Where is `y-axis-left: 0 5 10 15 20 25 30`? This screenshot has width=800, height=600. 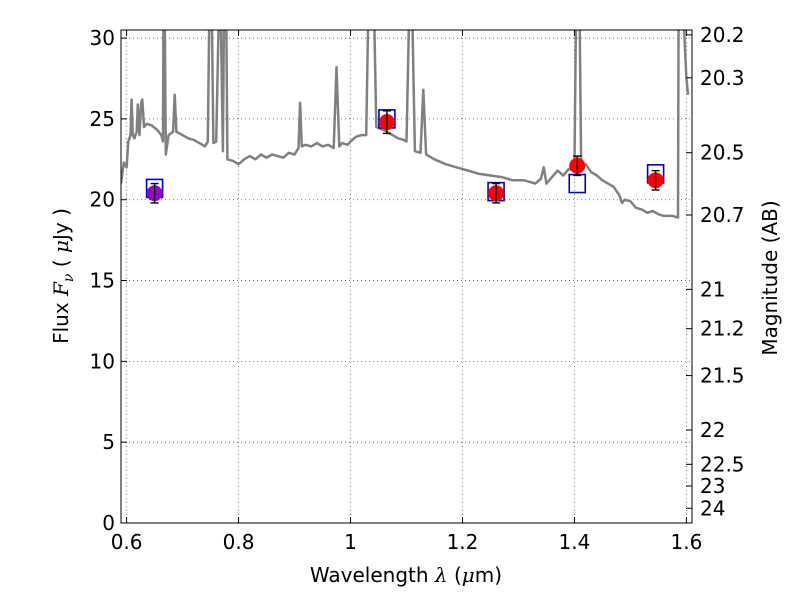
y-axis-left: 0 5 10 15 20 25 30 is located at coordinates (108, 280).